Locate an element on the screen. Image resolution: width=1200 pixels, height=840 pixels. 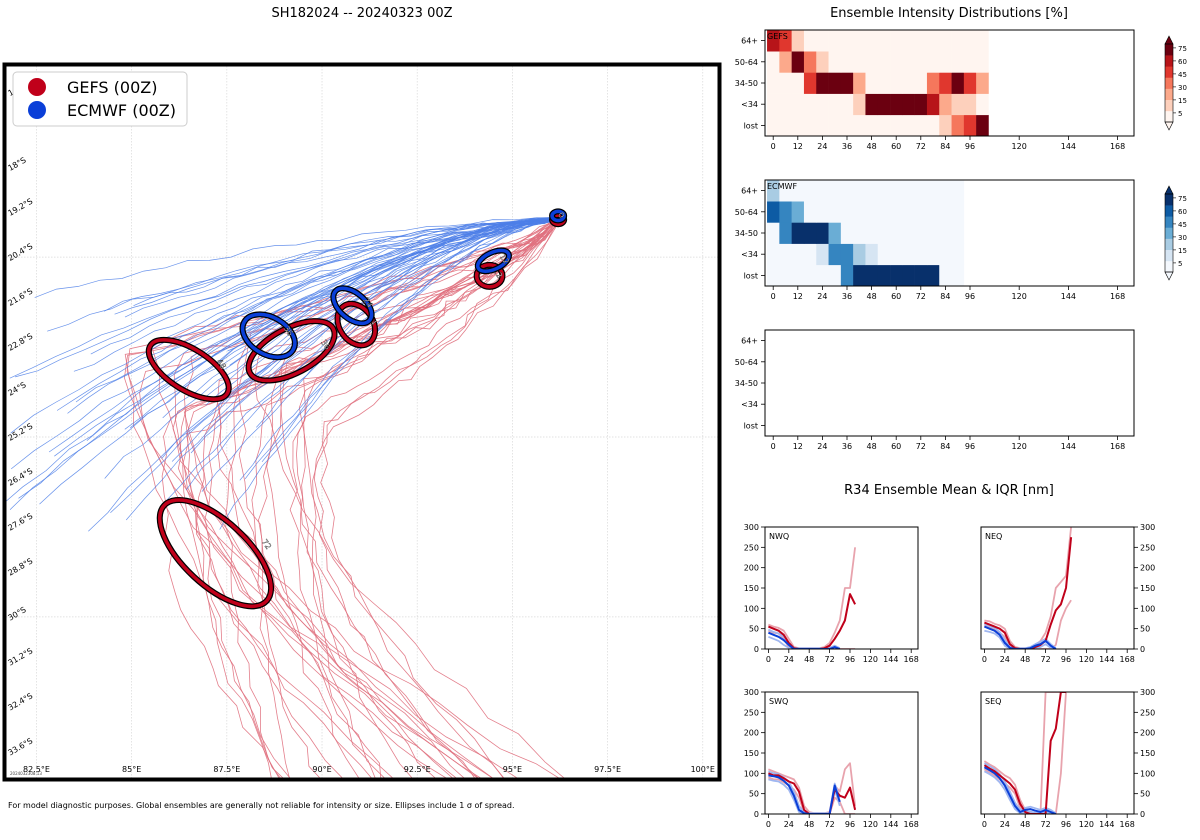
r34-xtick-label: 168 is located at coordinates (911, 659).